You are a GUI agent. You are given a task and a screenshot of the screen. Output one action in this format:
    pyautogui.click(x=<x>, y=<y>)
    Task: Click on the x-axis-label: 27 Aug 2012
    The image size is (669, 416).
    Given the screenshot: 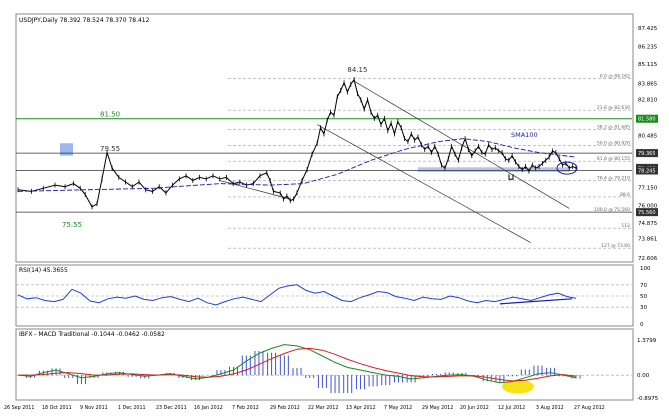 What is the action you would take?
    pyautogui.click(x=589, y=408)
    